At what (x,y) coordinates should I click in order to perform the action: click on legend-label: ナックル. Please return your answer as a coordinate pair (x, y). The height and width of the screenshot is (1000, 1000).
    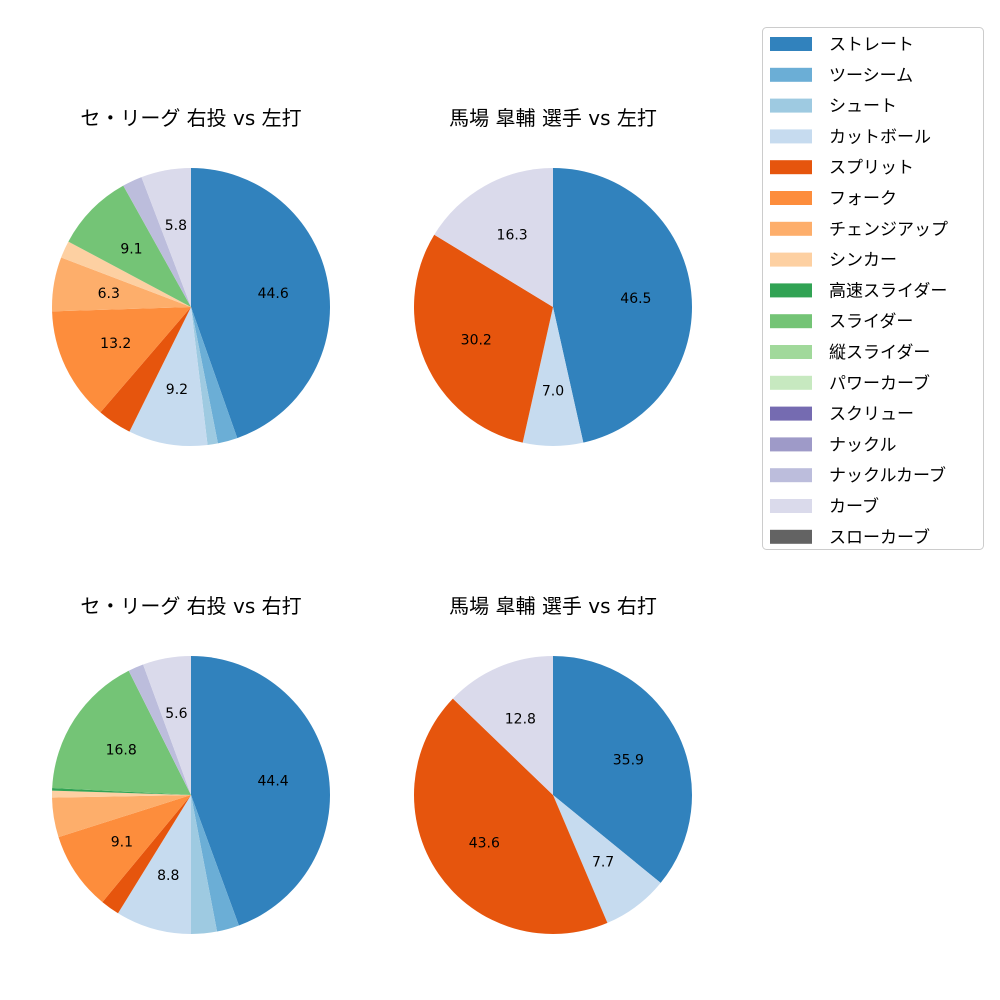
    Looking at the image, I should click on (863, 445).